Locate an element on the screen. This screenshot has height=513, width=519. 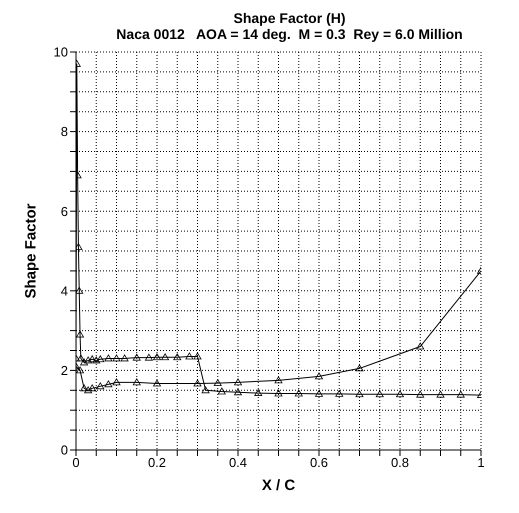
x-tick-label: 0.6 is located at coordinates (319, 462).